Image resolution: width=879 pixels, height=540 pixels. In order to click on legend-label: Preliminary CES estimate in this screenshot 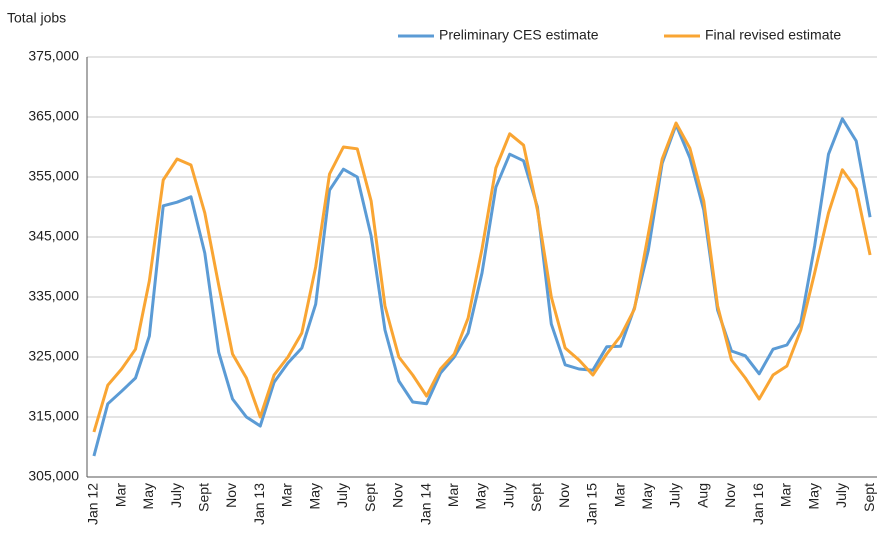, I will do `click(519, 35)`.